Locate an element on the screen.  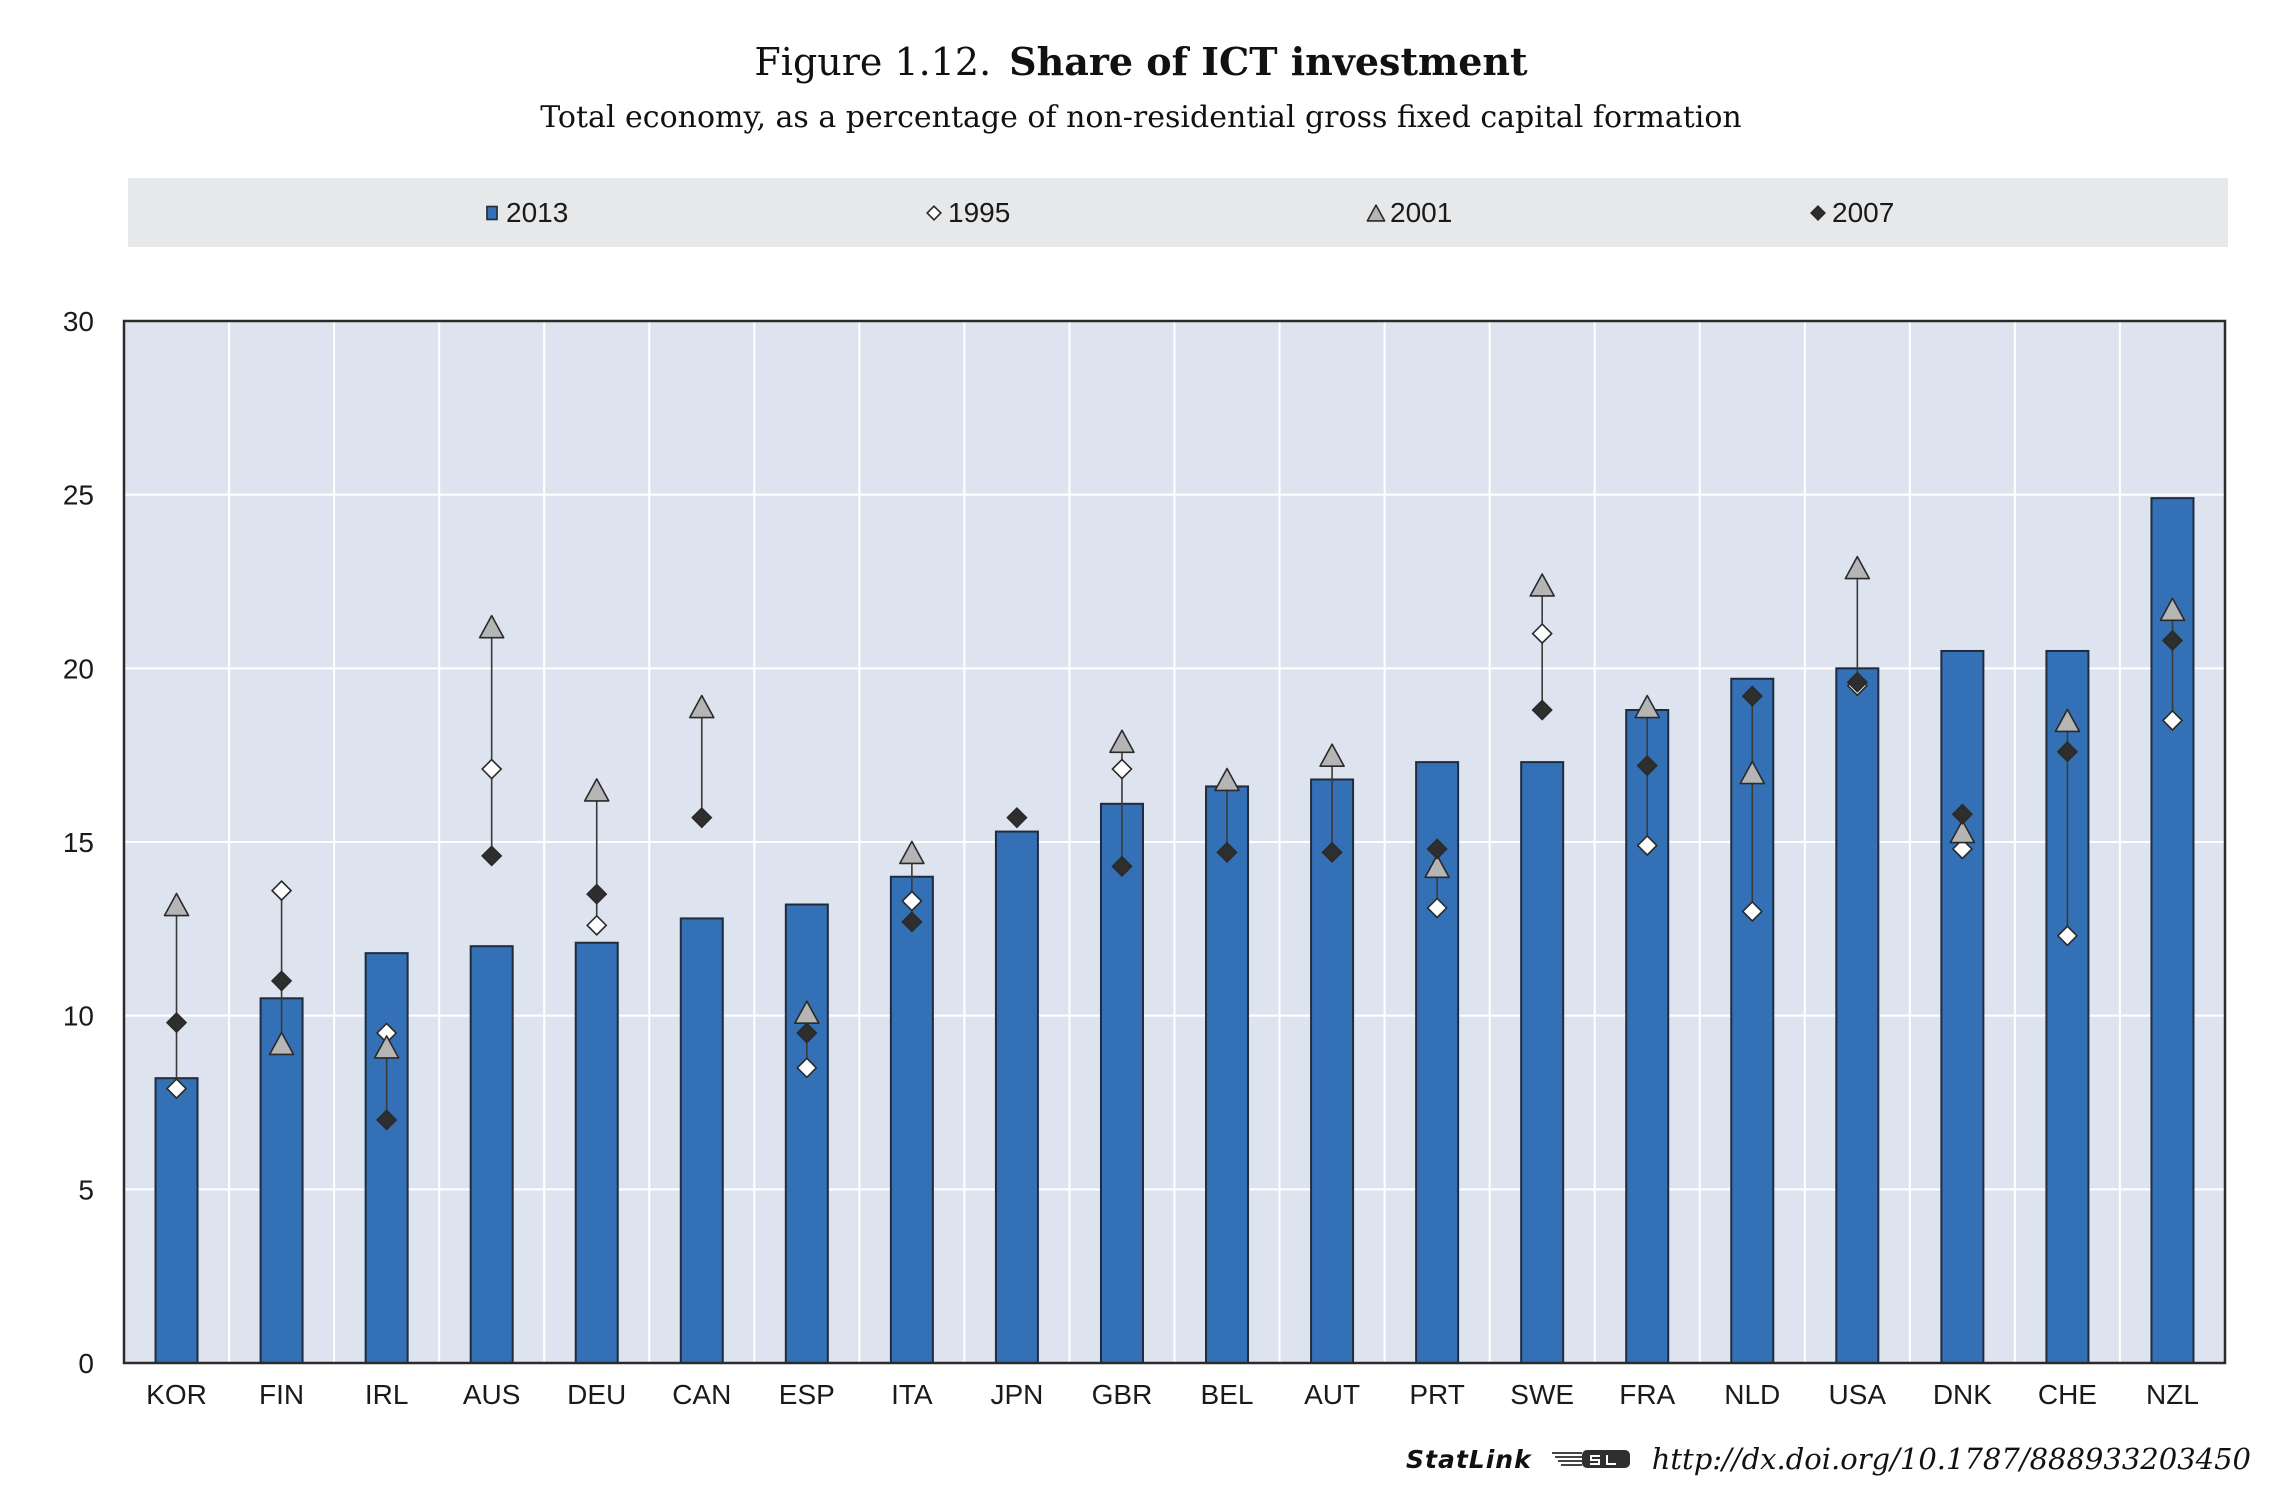
marker-2001-ESP is located at coordinates (807, 1012).